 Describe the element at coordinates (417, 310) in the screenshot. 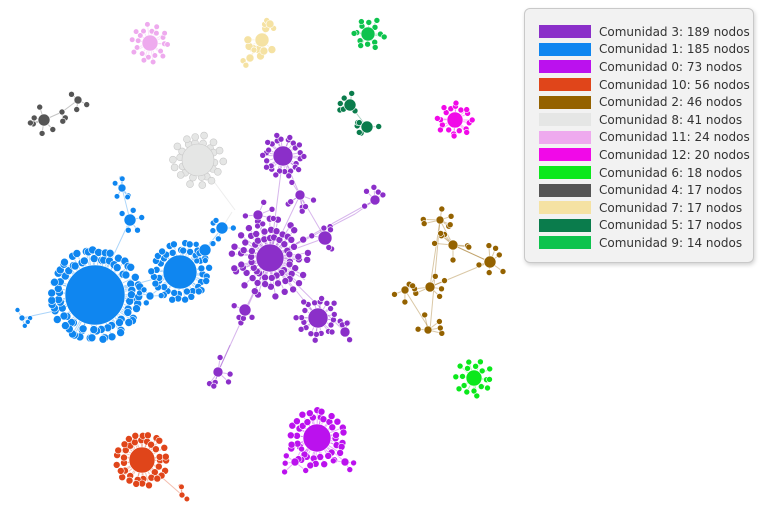

I see `graph-edge` at that location.